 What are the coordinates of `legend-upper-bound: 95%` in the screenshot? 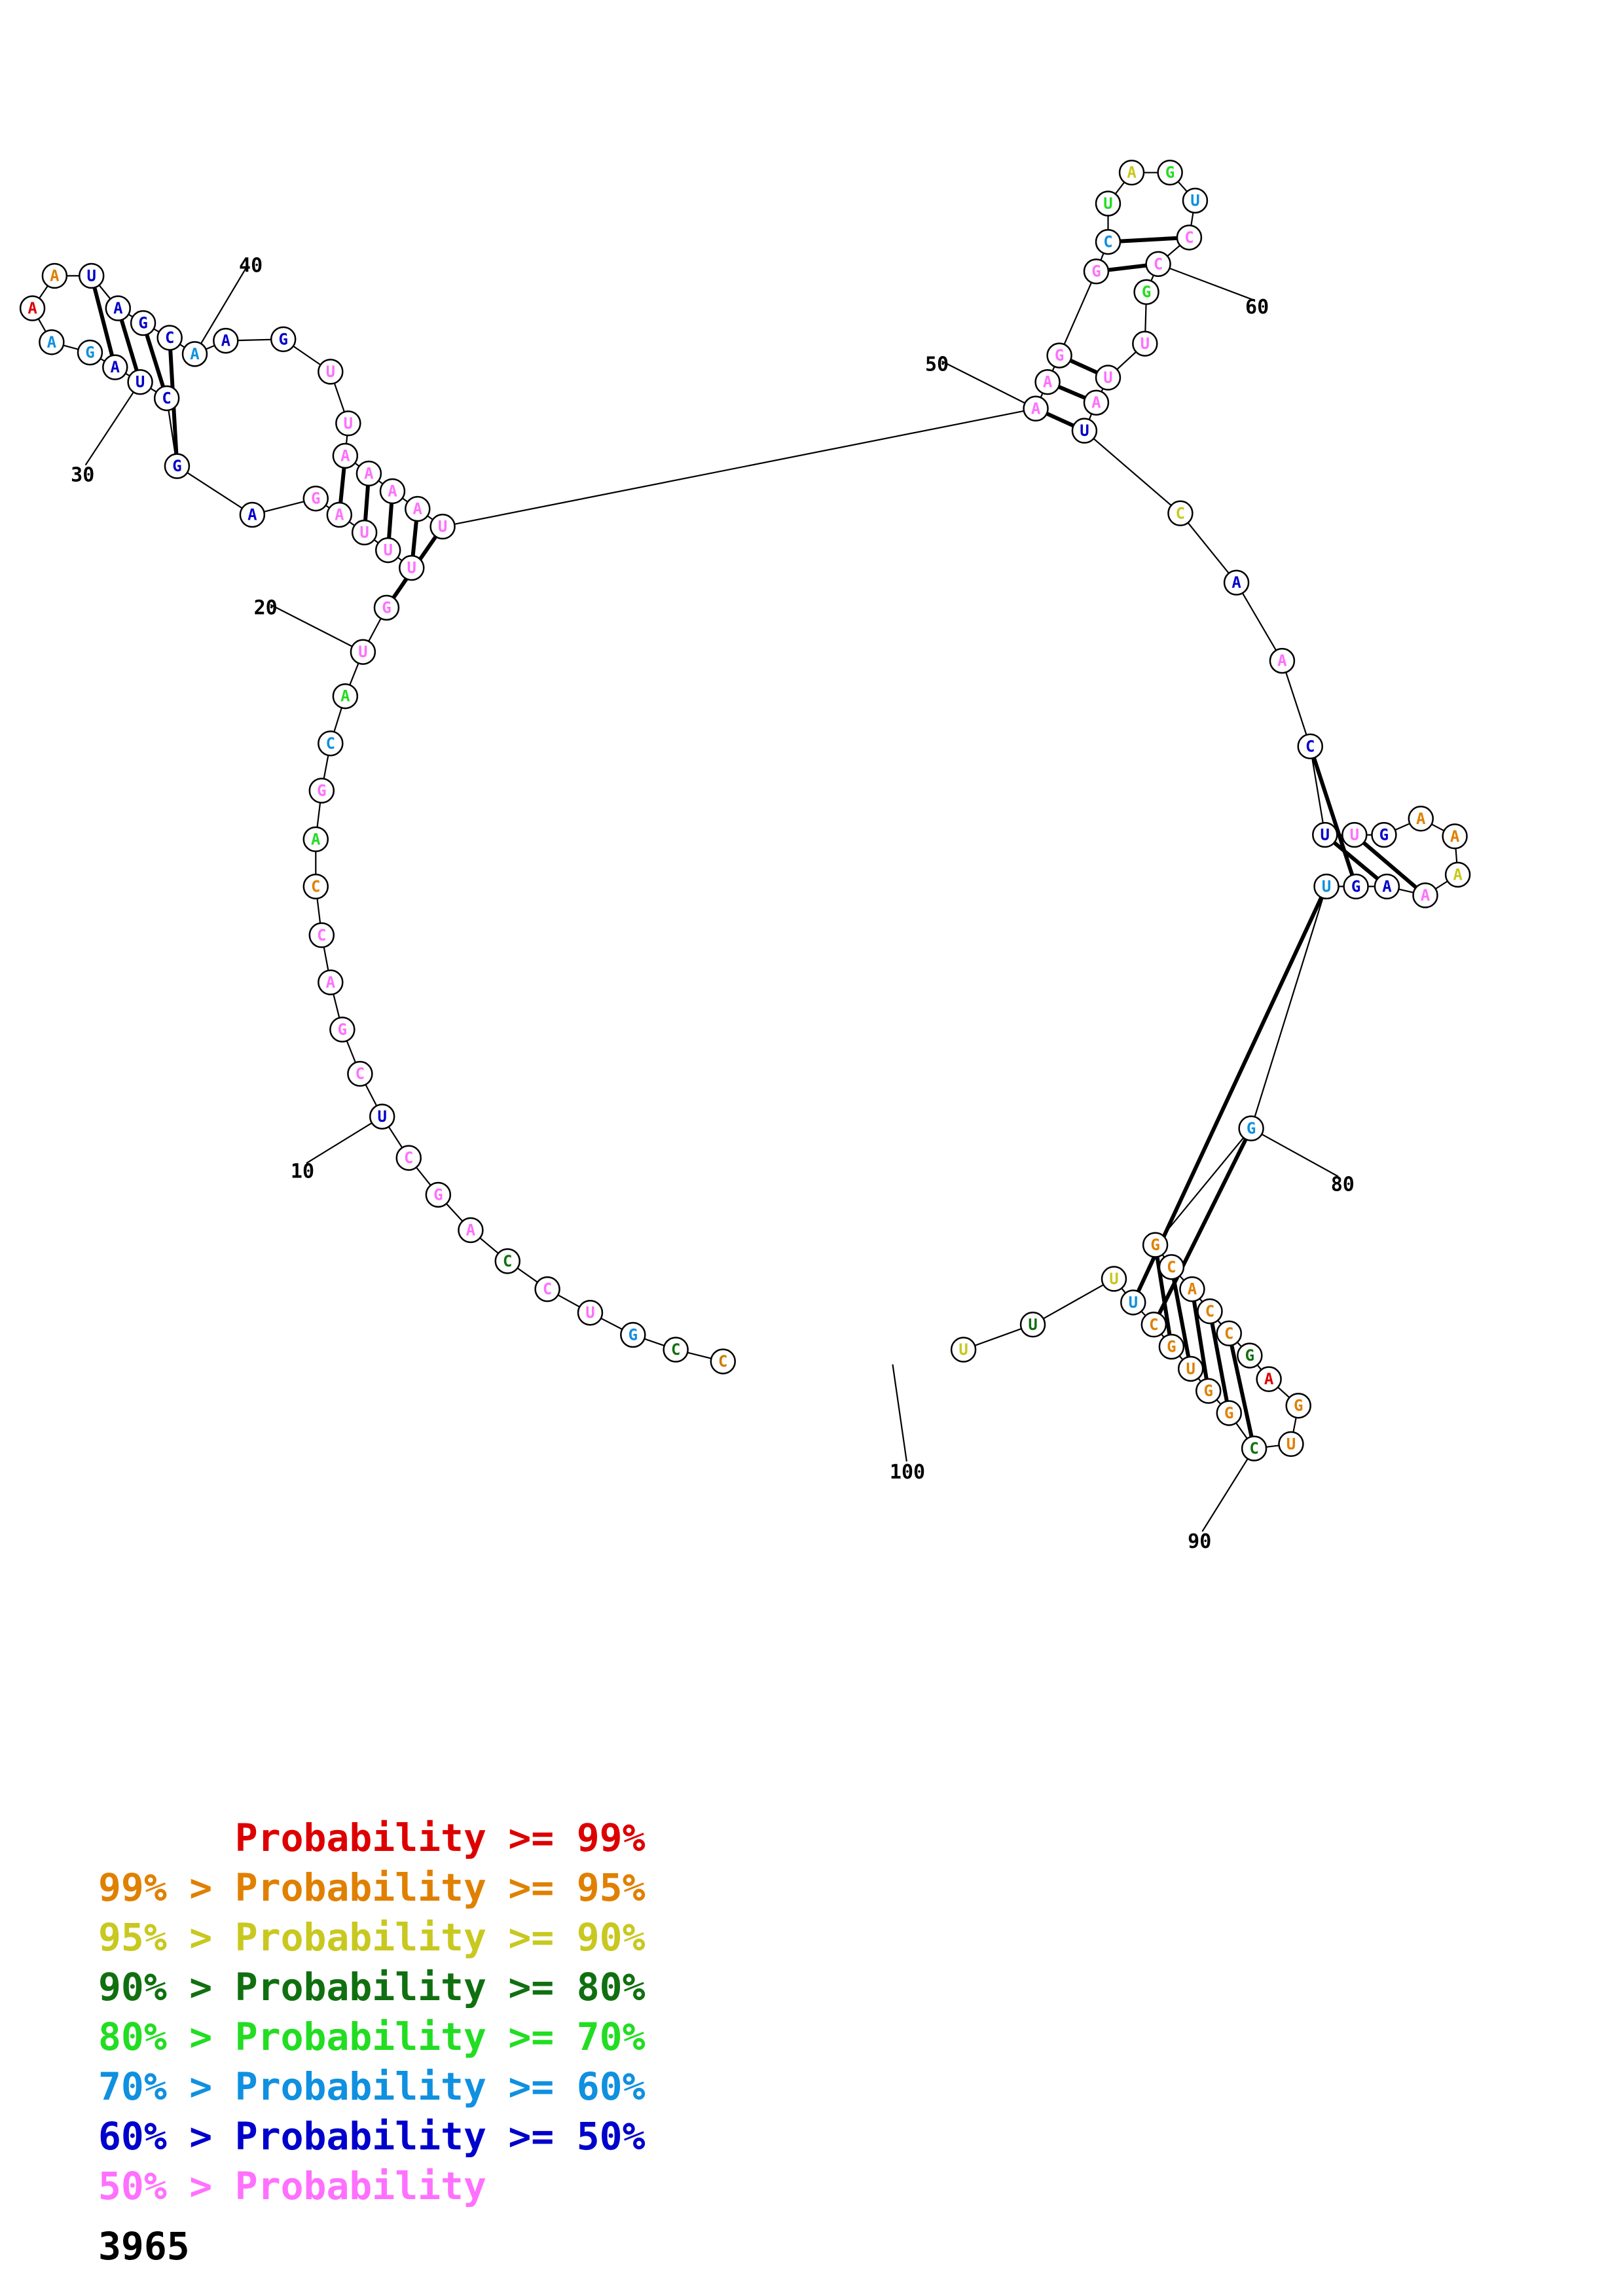 It's located at (611, 1887).